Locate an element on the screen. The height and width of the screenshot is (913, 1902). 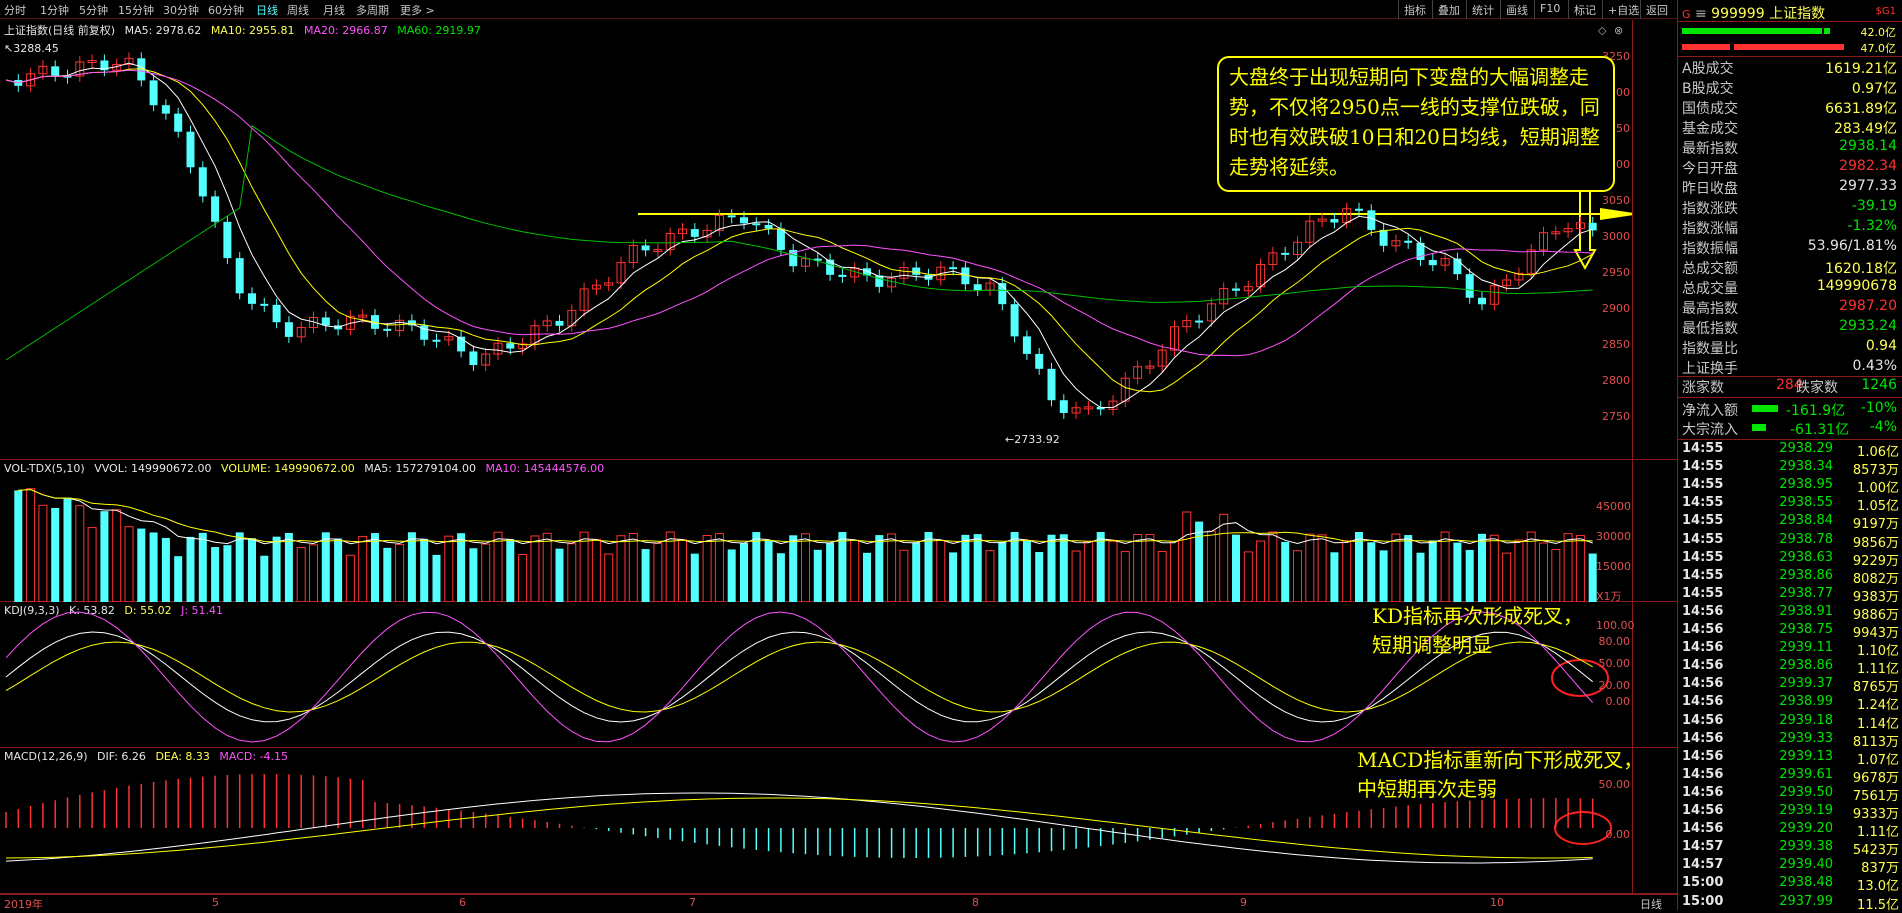
tab-daily: 日线 is located at coordinates (267, 10).